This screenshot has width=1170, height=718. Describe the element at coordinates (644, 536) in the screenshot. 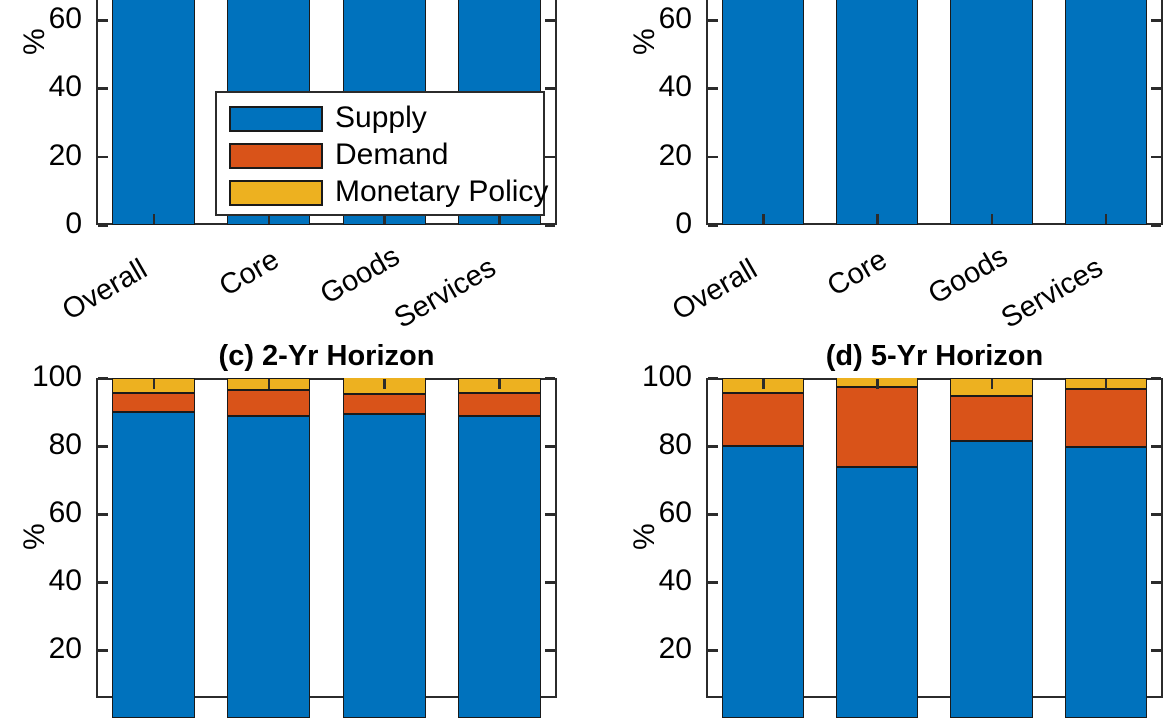

I see `y-axis-label: %` at that location.